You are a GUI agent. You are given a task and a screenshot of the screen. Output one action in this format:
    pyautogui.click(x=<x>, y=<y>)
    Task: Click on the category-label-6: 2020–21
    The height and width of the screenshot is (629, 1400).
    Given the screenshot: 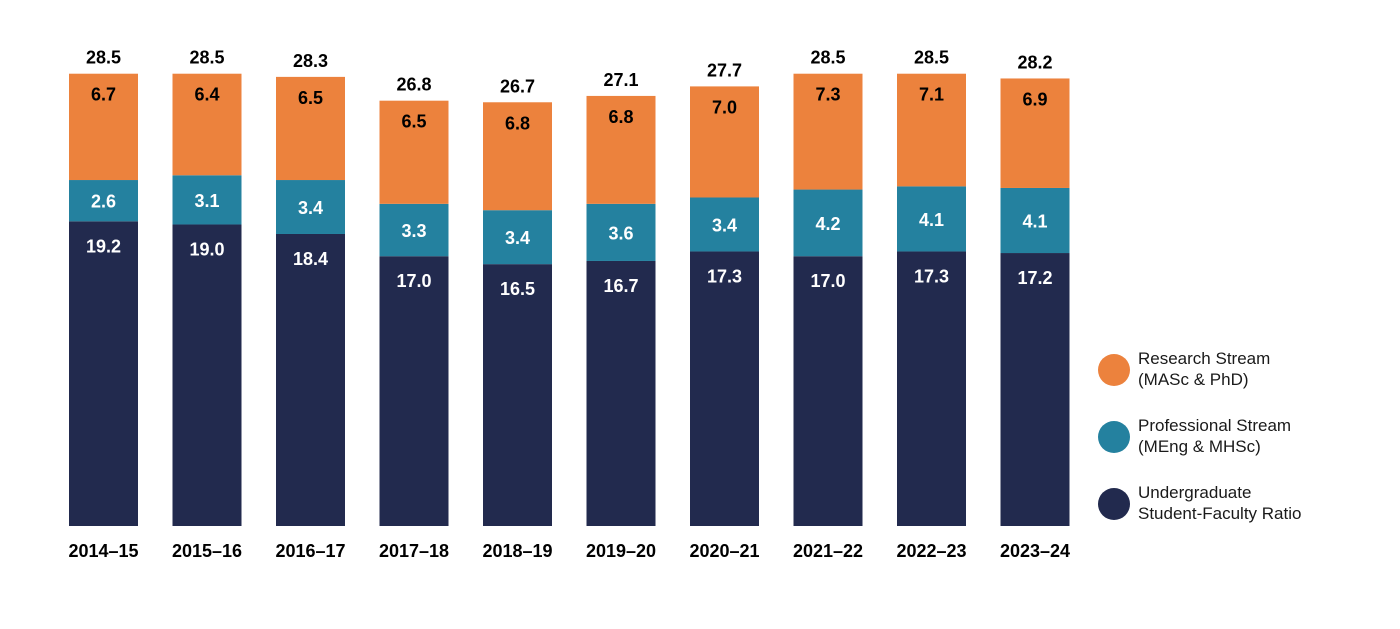 What is the action you would take?
    pyautogui.click(x=724, y=551)
    